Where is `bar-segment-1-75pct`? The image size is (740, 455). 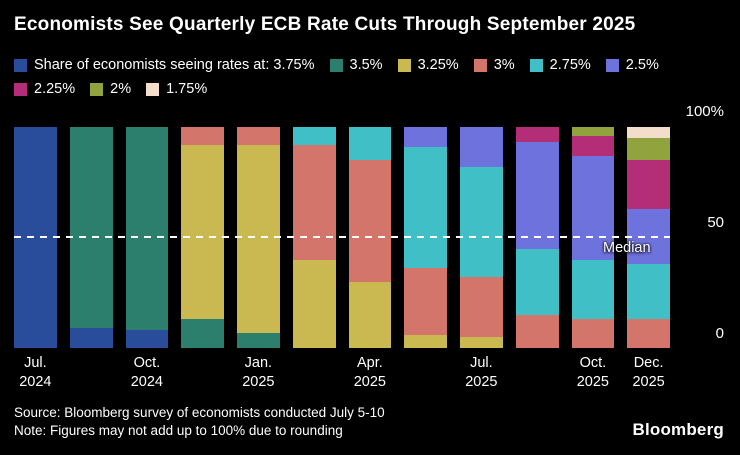 bar-segment-1-75pct is located at coordinates (648, 133).